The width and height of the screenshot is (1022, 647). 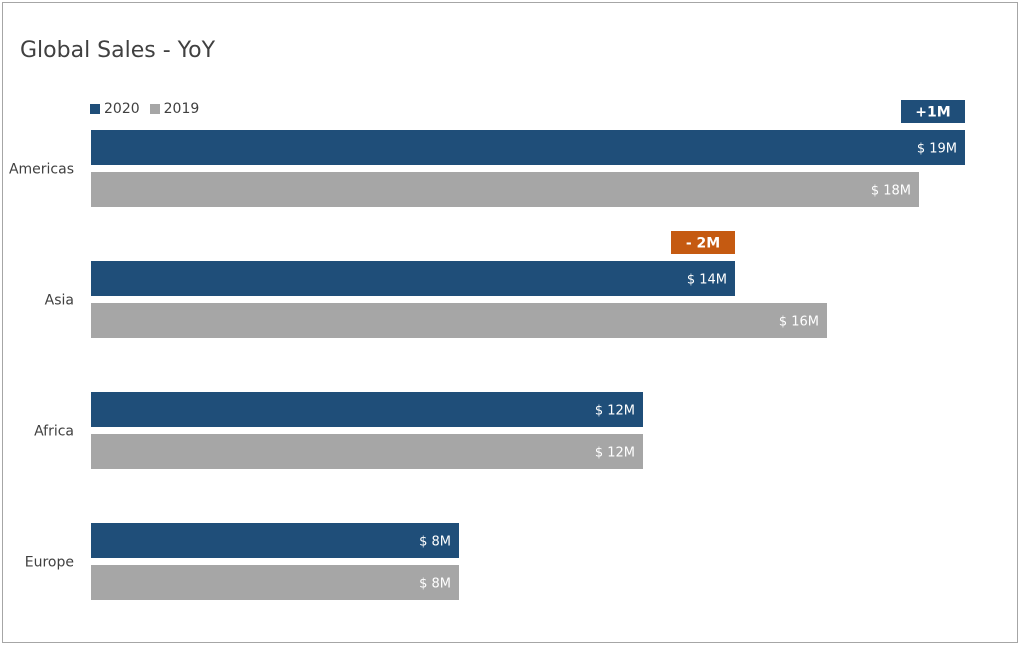 What do you see at coordinates (95, 109) in the screenshot?
I see `legend-swatch-2020` at bounding box center [95, 109].